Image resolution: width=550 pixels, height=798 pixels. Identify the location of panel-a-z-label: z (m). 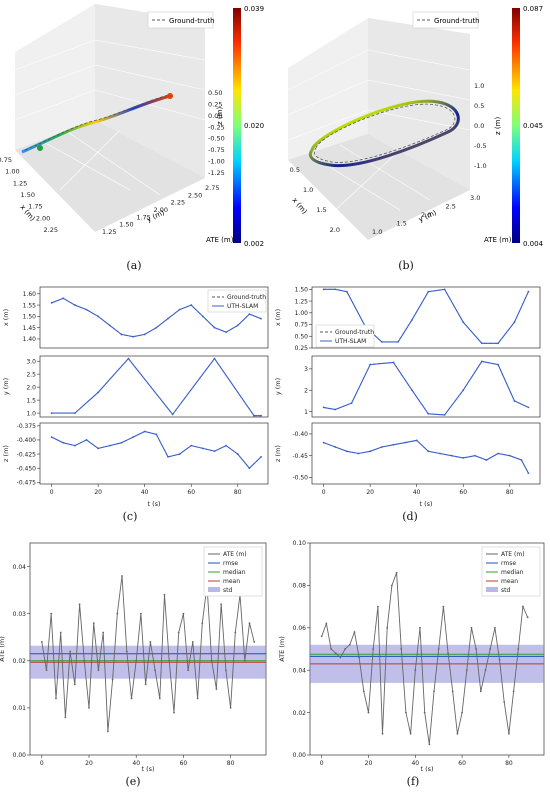
(220, 116).